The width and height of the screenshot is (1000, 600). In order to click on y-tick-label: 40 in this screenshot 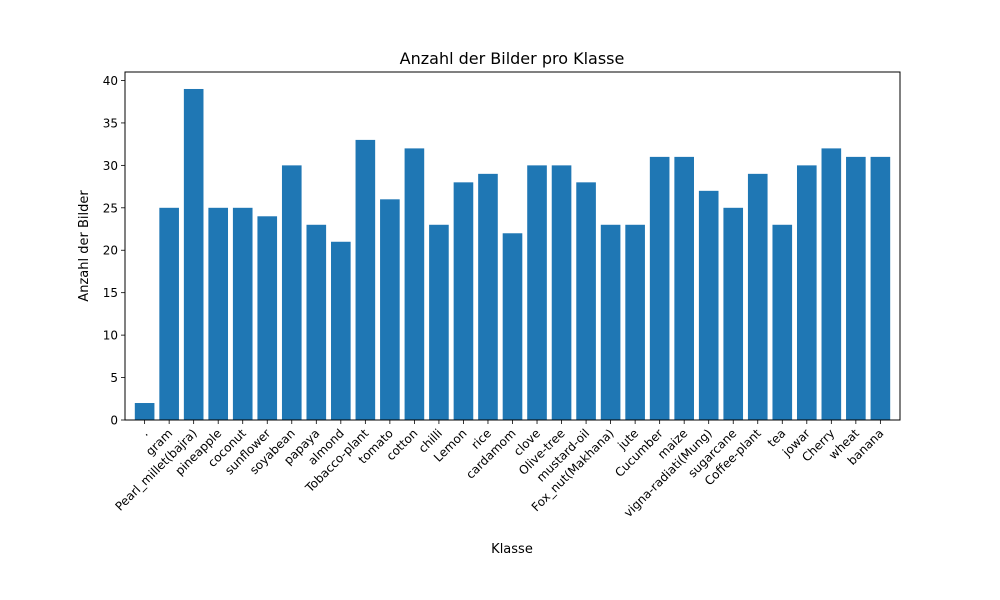, I will do `click(110, 81)`.